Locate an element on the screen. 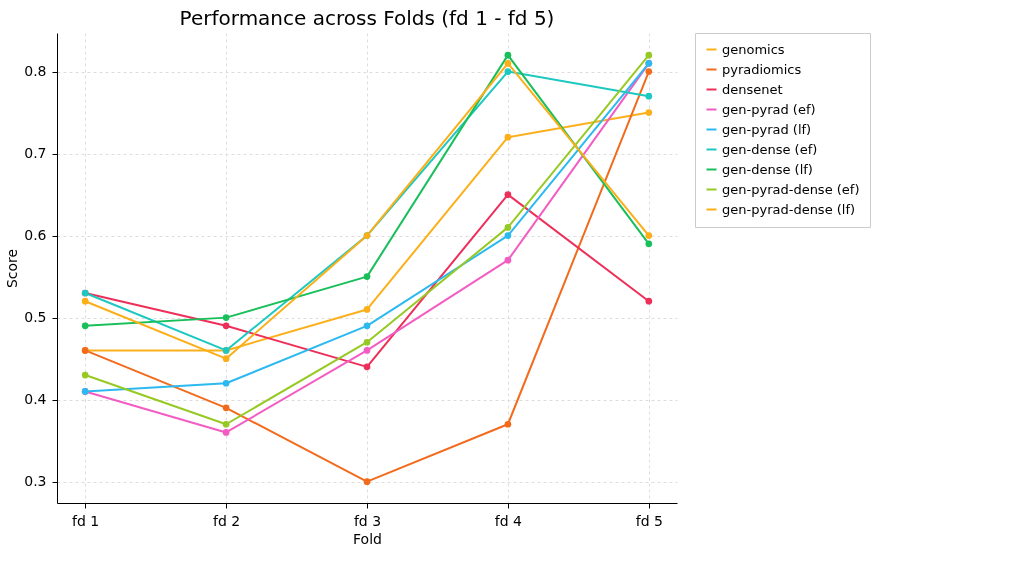 The image size is (1011, 572). y-tick-label: 0.4 is located at coordinates (35, 399).